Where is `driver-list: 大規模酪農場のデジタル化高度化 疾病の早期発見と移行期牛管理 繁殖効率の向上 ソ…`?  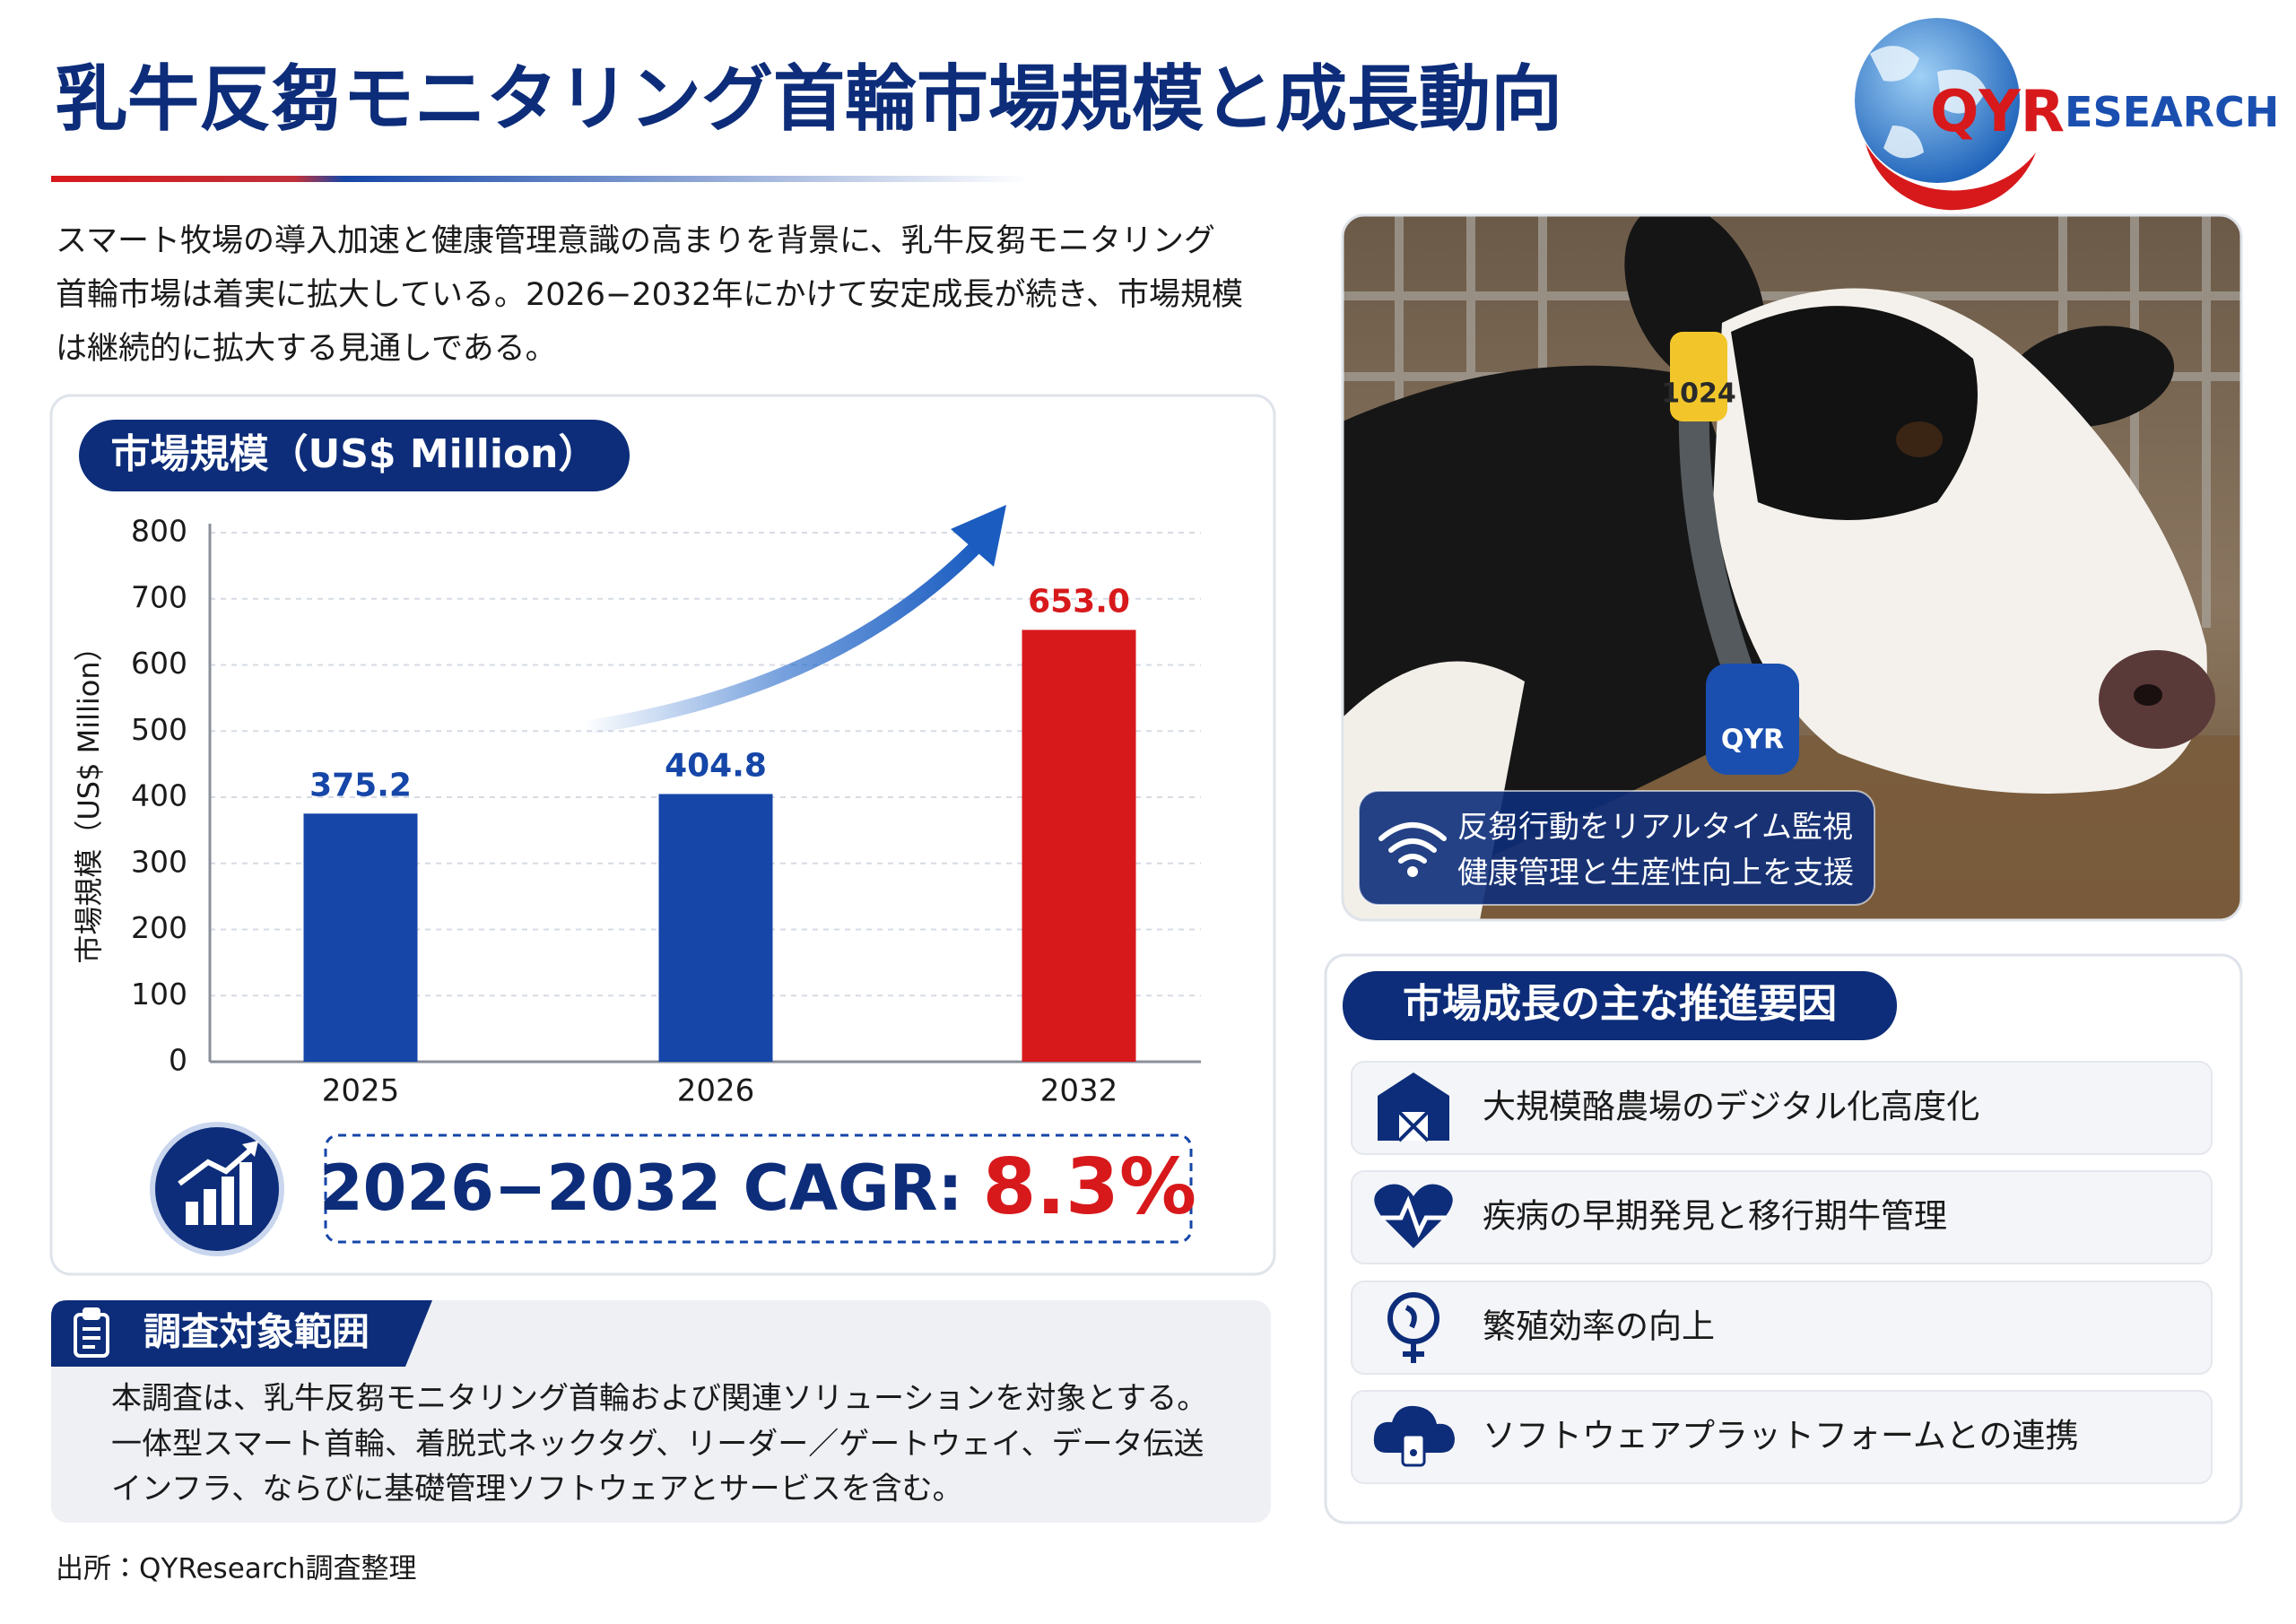
driver-list: 大規模酪農場のデジタル化高度化 疾病の早期発見と移行期牛管理 繁殖効率の向上 ソ… is located at coordinates (1782, 1272).